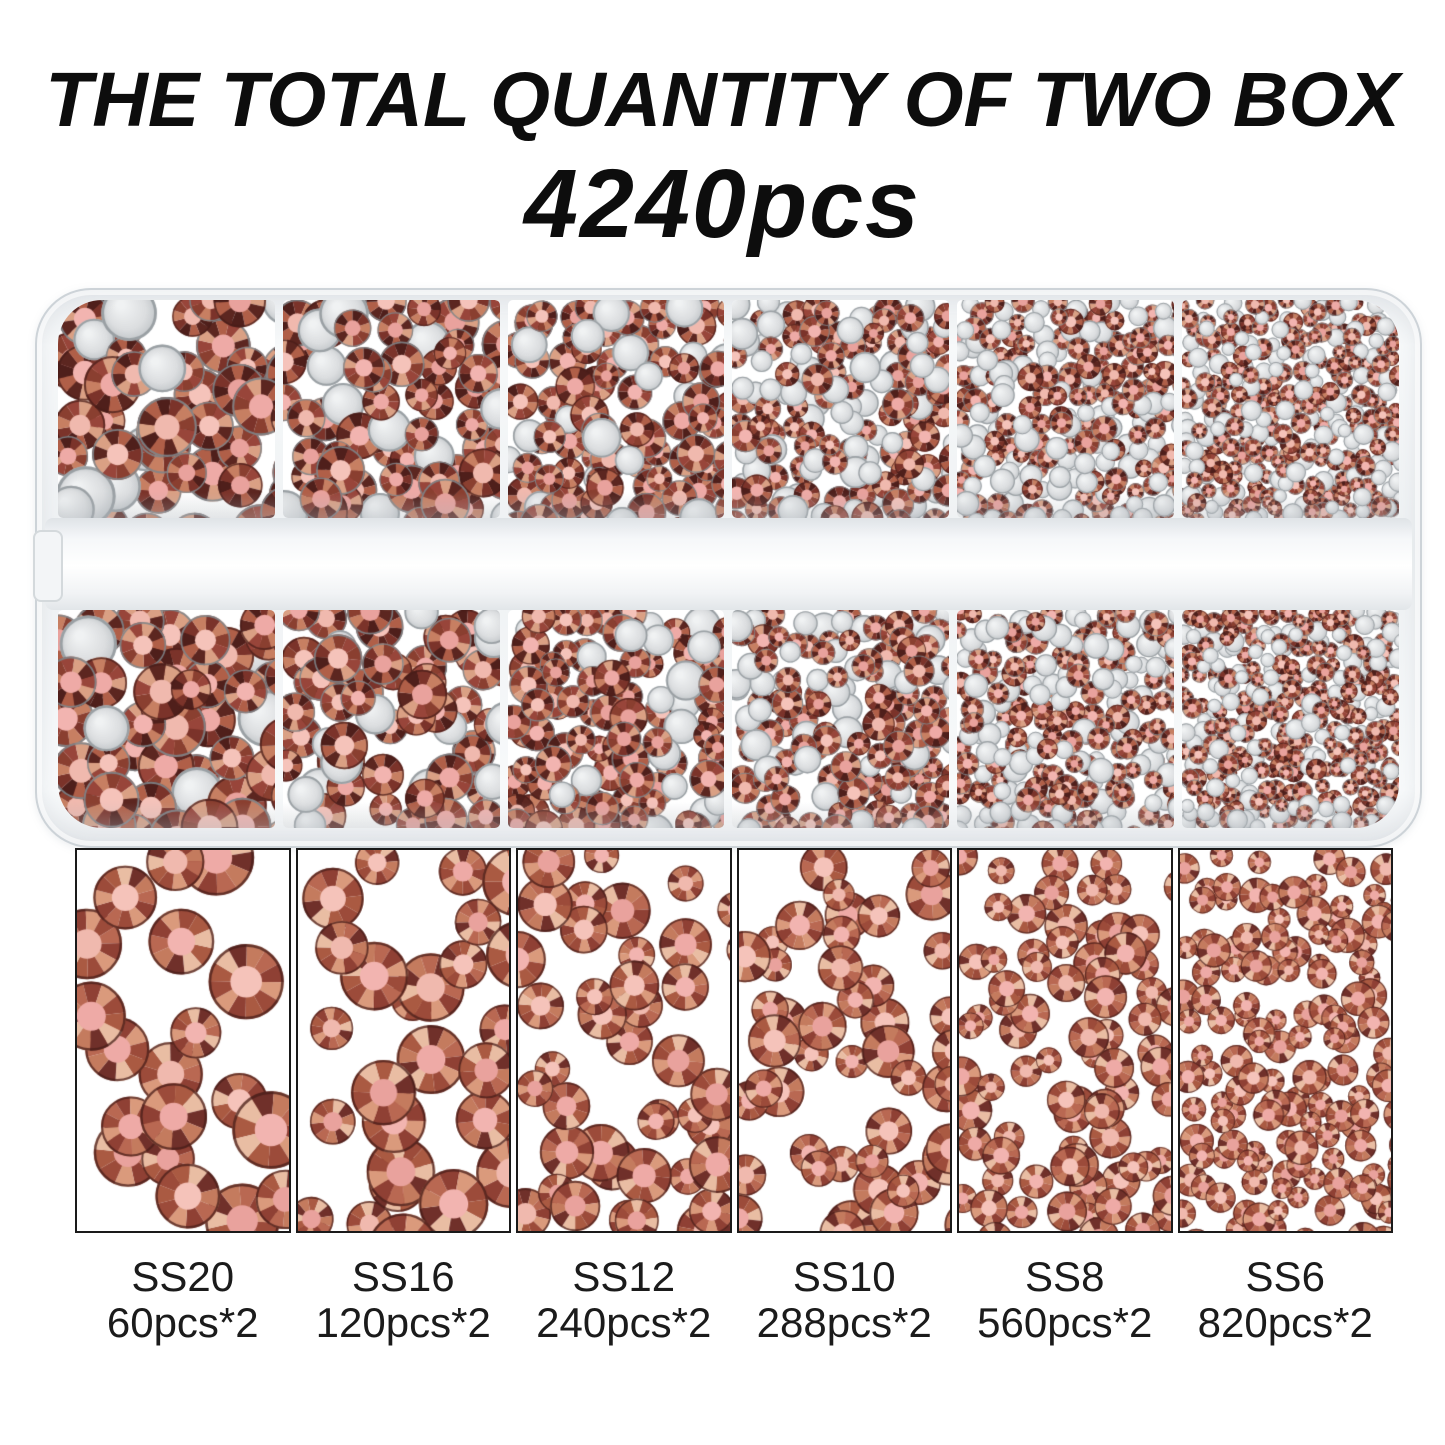  I want to click on sample-panel-ss10, so click(844, 1040).